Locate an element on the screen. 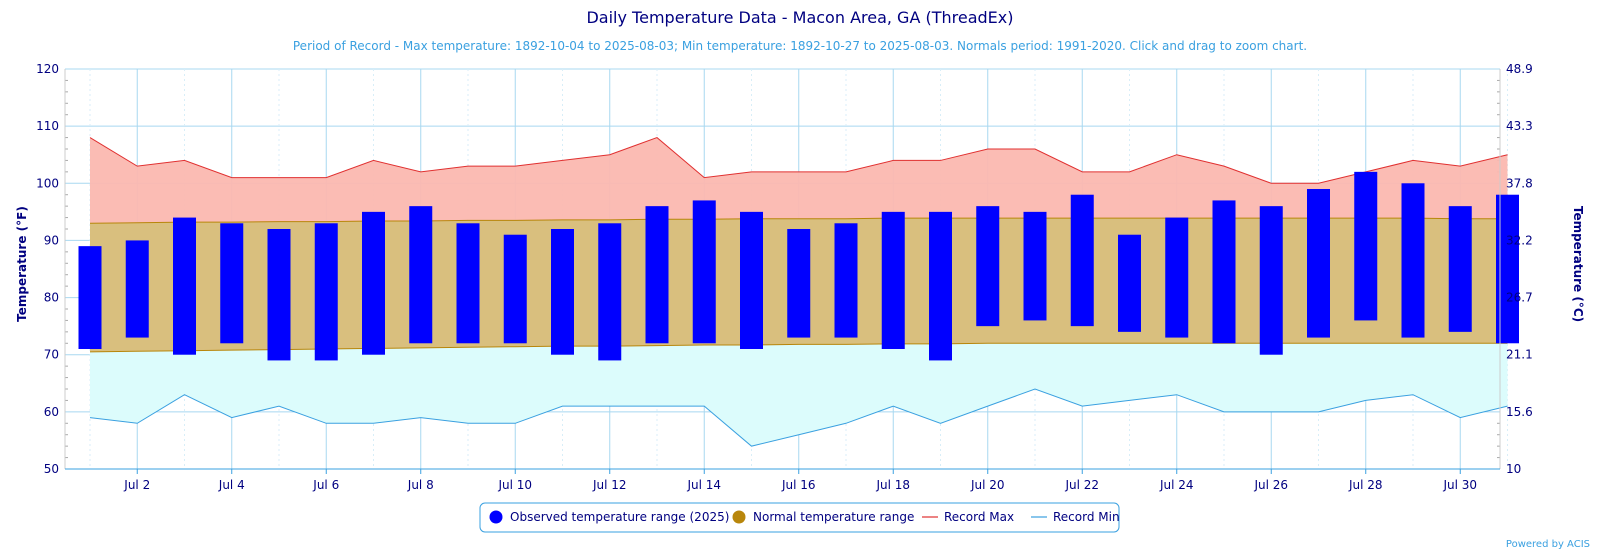 The height and width of the screenshot is (552, 1600). y-tick-right-7: 48.9 is located at coordinates (1519, 69).